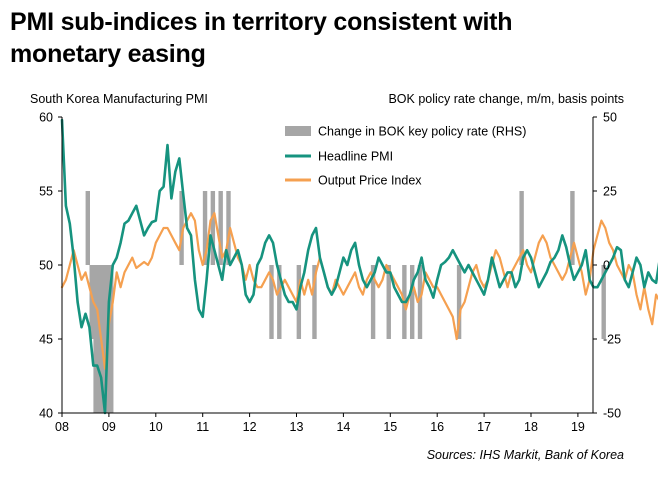 Image resolution: width=658 pixels, height=486 pixels. Describe the element at coordinates (610, 118) in the screenshot. I see `right-tick-label-50: 50` at that location.